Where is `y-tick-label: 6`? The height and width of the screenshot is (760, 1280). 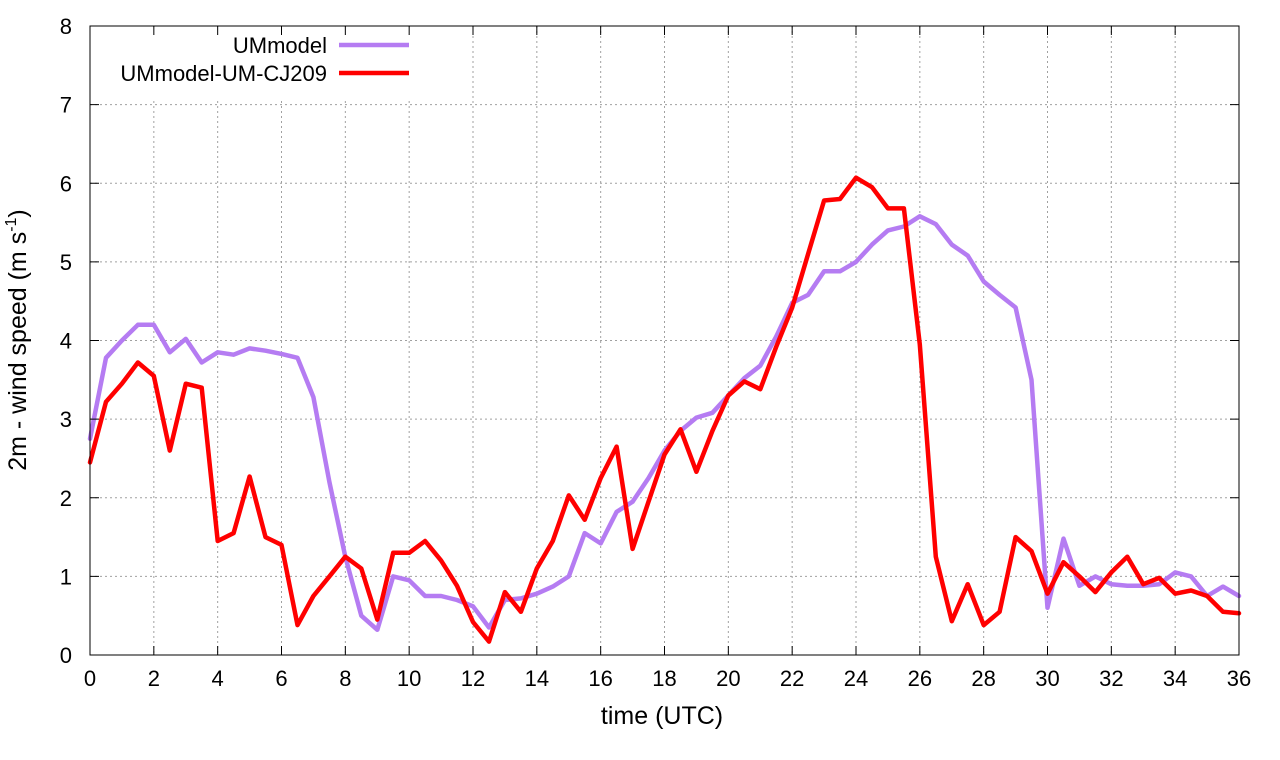
y-tick-label: 6 is located at coordinates (66, 183).